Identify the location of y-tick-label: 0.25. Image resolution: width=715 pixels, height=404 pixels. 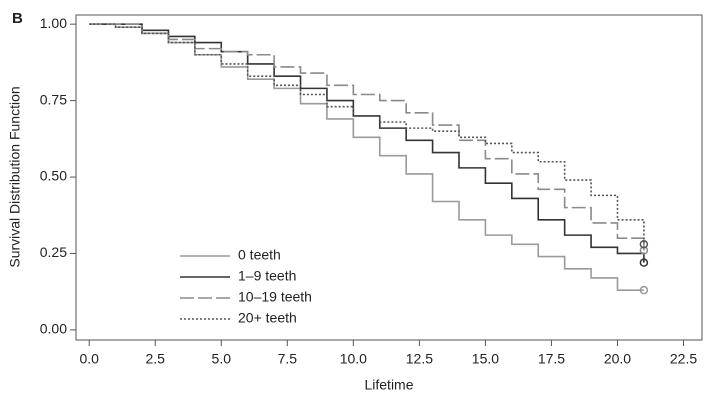
(53, 252).